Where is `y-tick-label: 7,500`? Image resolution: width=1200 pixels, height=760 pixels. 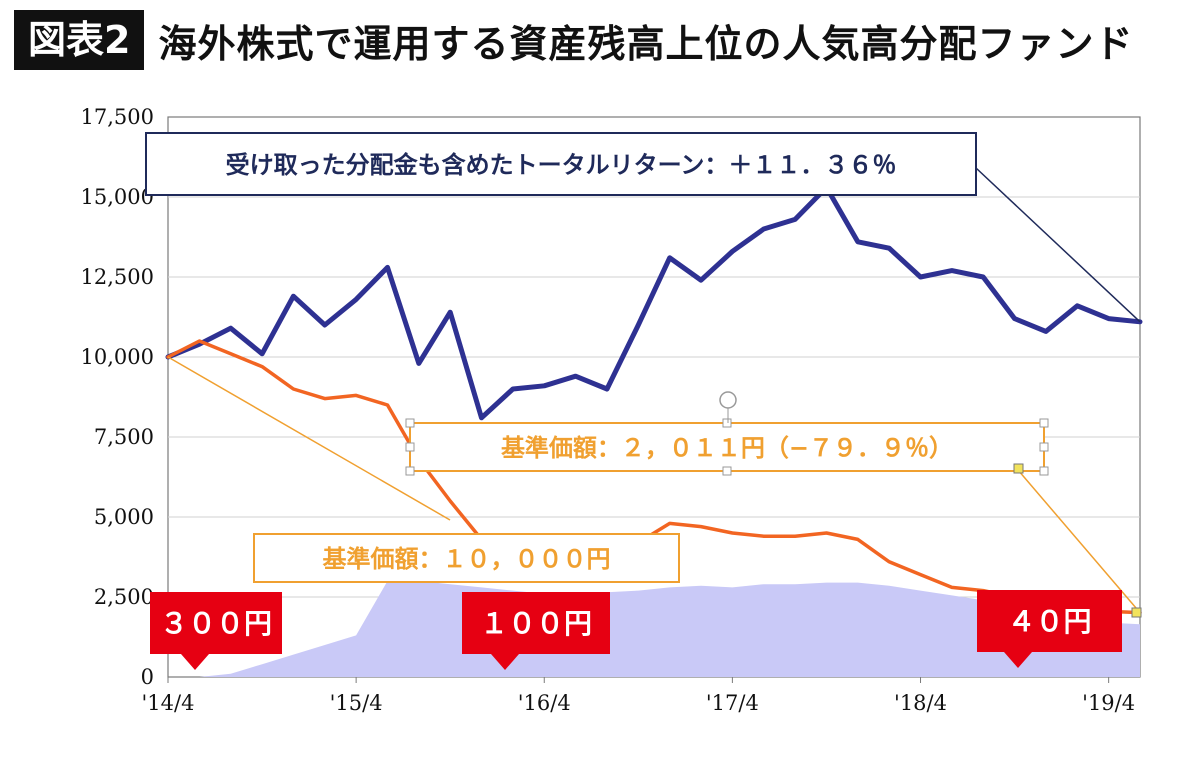
y-tick-label: 7,500 is located at coordinates (124, 437).